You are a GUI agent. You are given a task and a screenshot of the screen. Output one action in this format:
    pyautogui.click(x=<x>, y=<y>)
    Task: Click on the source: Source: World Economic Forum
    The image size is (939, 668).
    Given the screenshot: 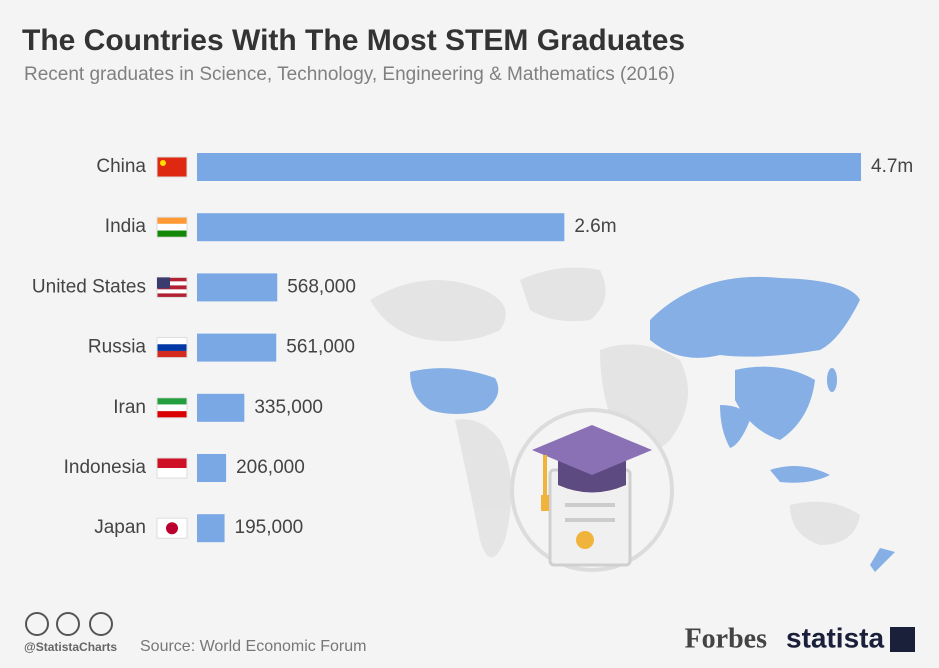 What is the action you would take?
    pyautogui.click(x=253, y=646)
    